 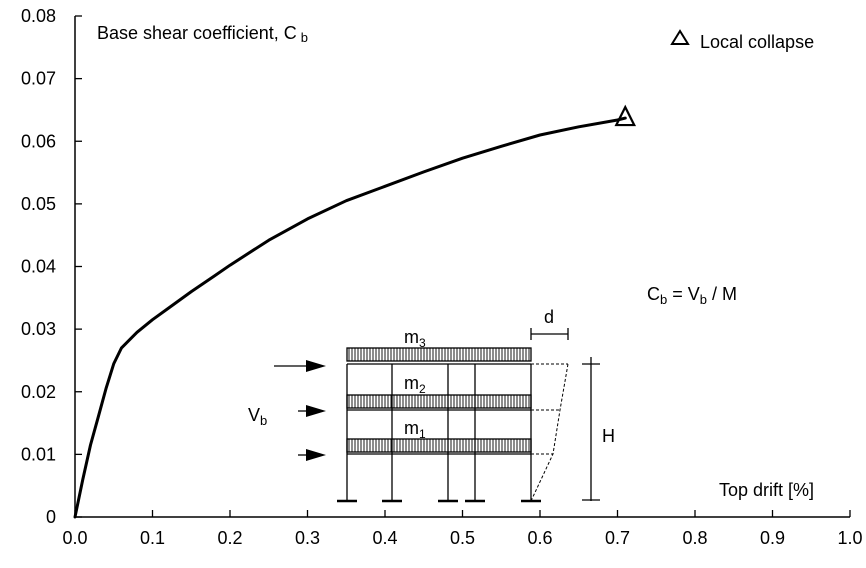 I want to click on local-collapse-marker, so click(x=625, y=115).